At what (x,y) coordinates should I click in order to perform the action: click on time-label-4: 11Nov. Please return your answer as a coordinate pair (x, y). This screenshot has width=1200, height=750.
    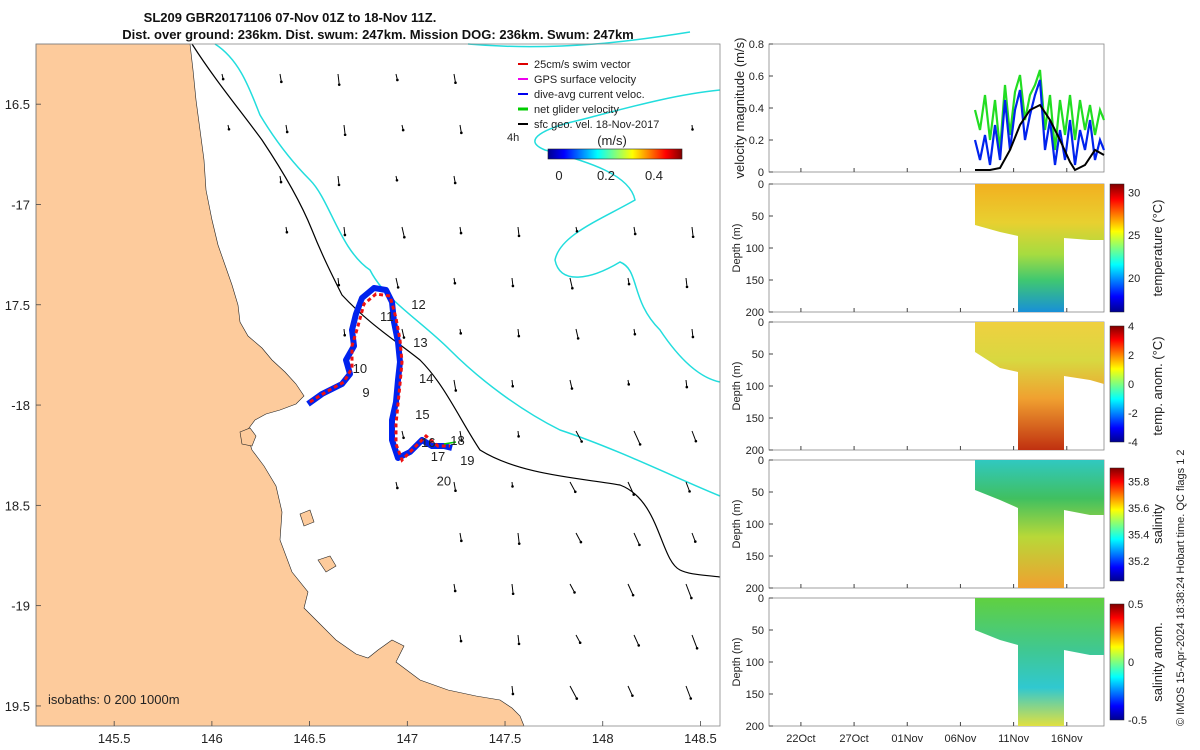
    Looking at the image, I should click on (1013, 739).